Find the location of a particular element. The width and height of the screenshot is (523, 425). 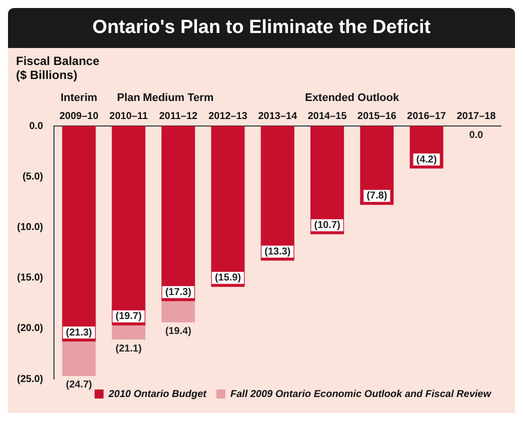

data-label: (19.7) is located at coordinates (129, 316).